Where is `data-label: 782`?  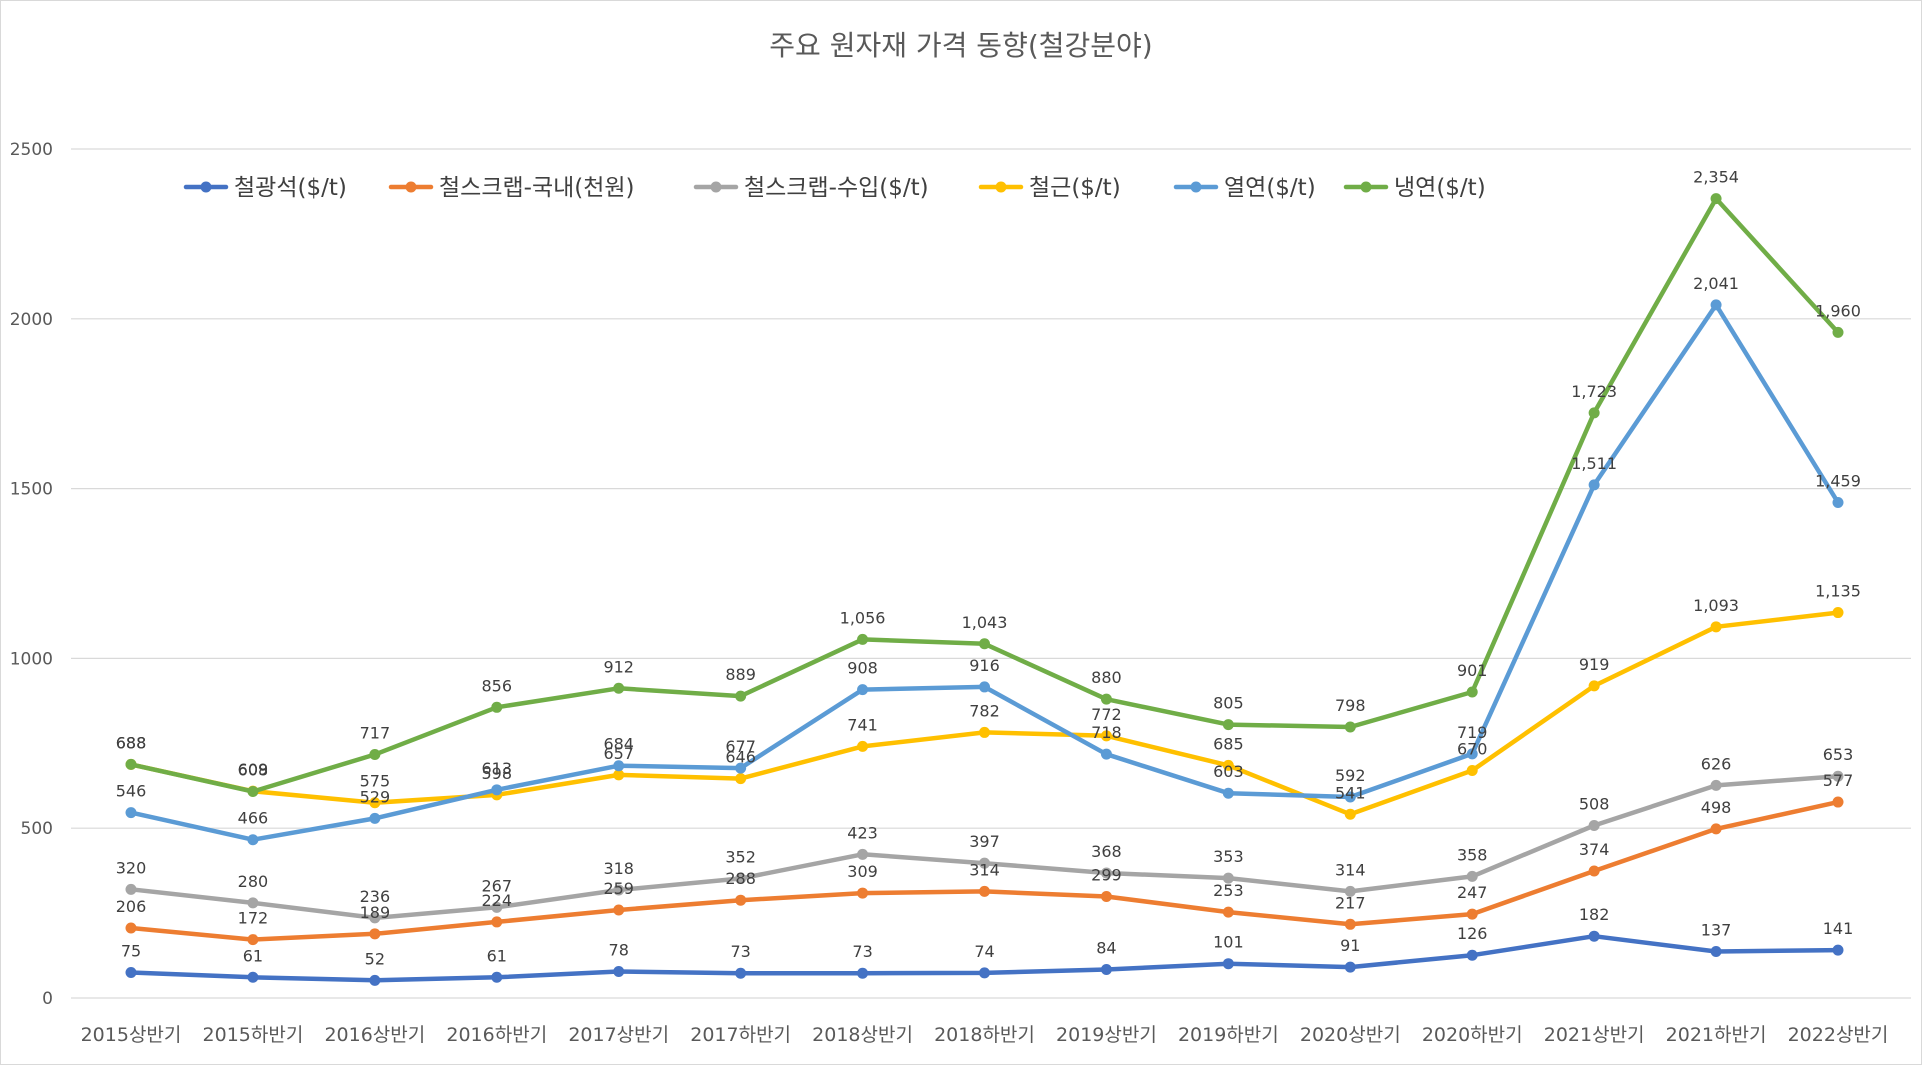
data-label: 782 is located at coordinates (984, 710).